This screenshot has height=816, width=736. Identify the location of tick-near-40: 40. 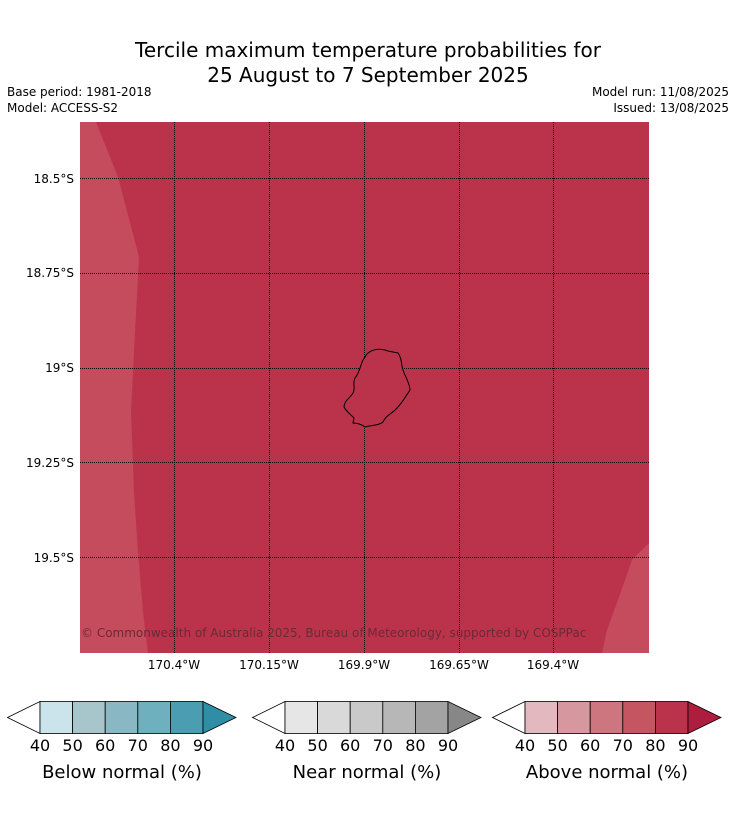
(285, 745).